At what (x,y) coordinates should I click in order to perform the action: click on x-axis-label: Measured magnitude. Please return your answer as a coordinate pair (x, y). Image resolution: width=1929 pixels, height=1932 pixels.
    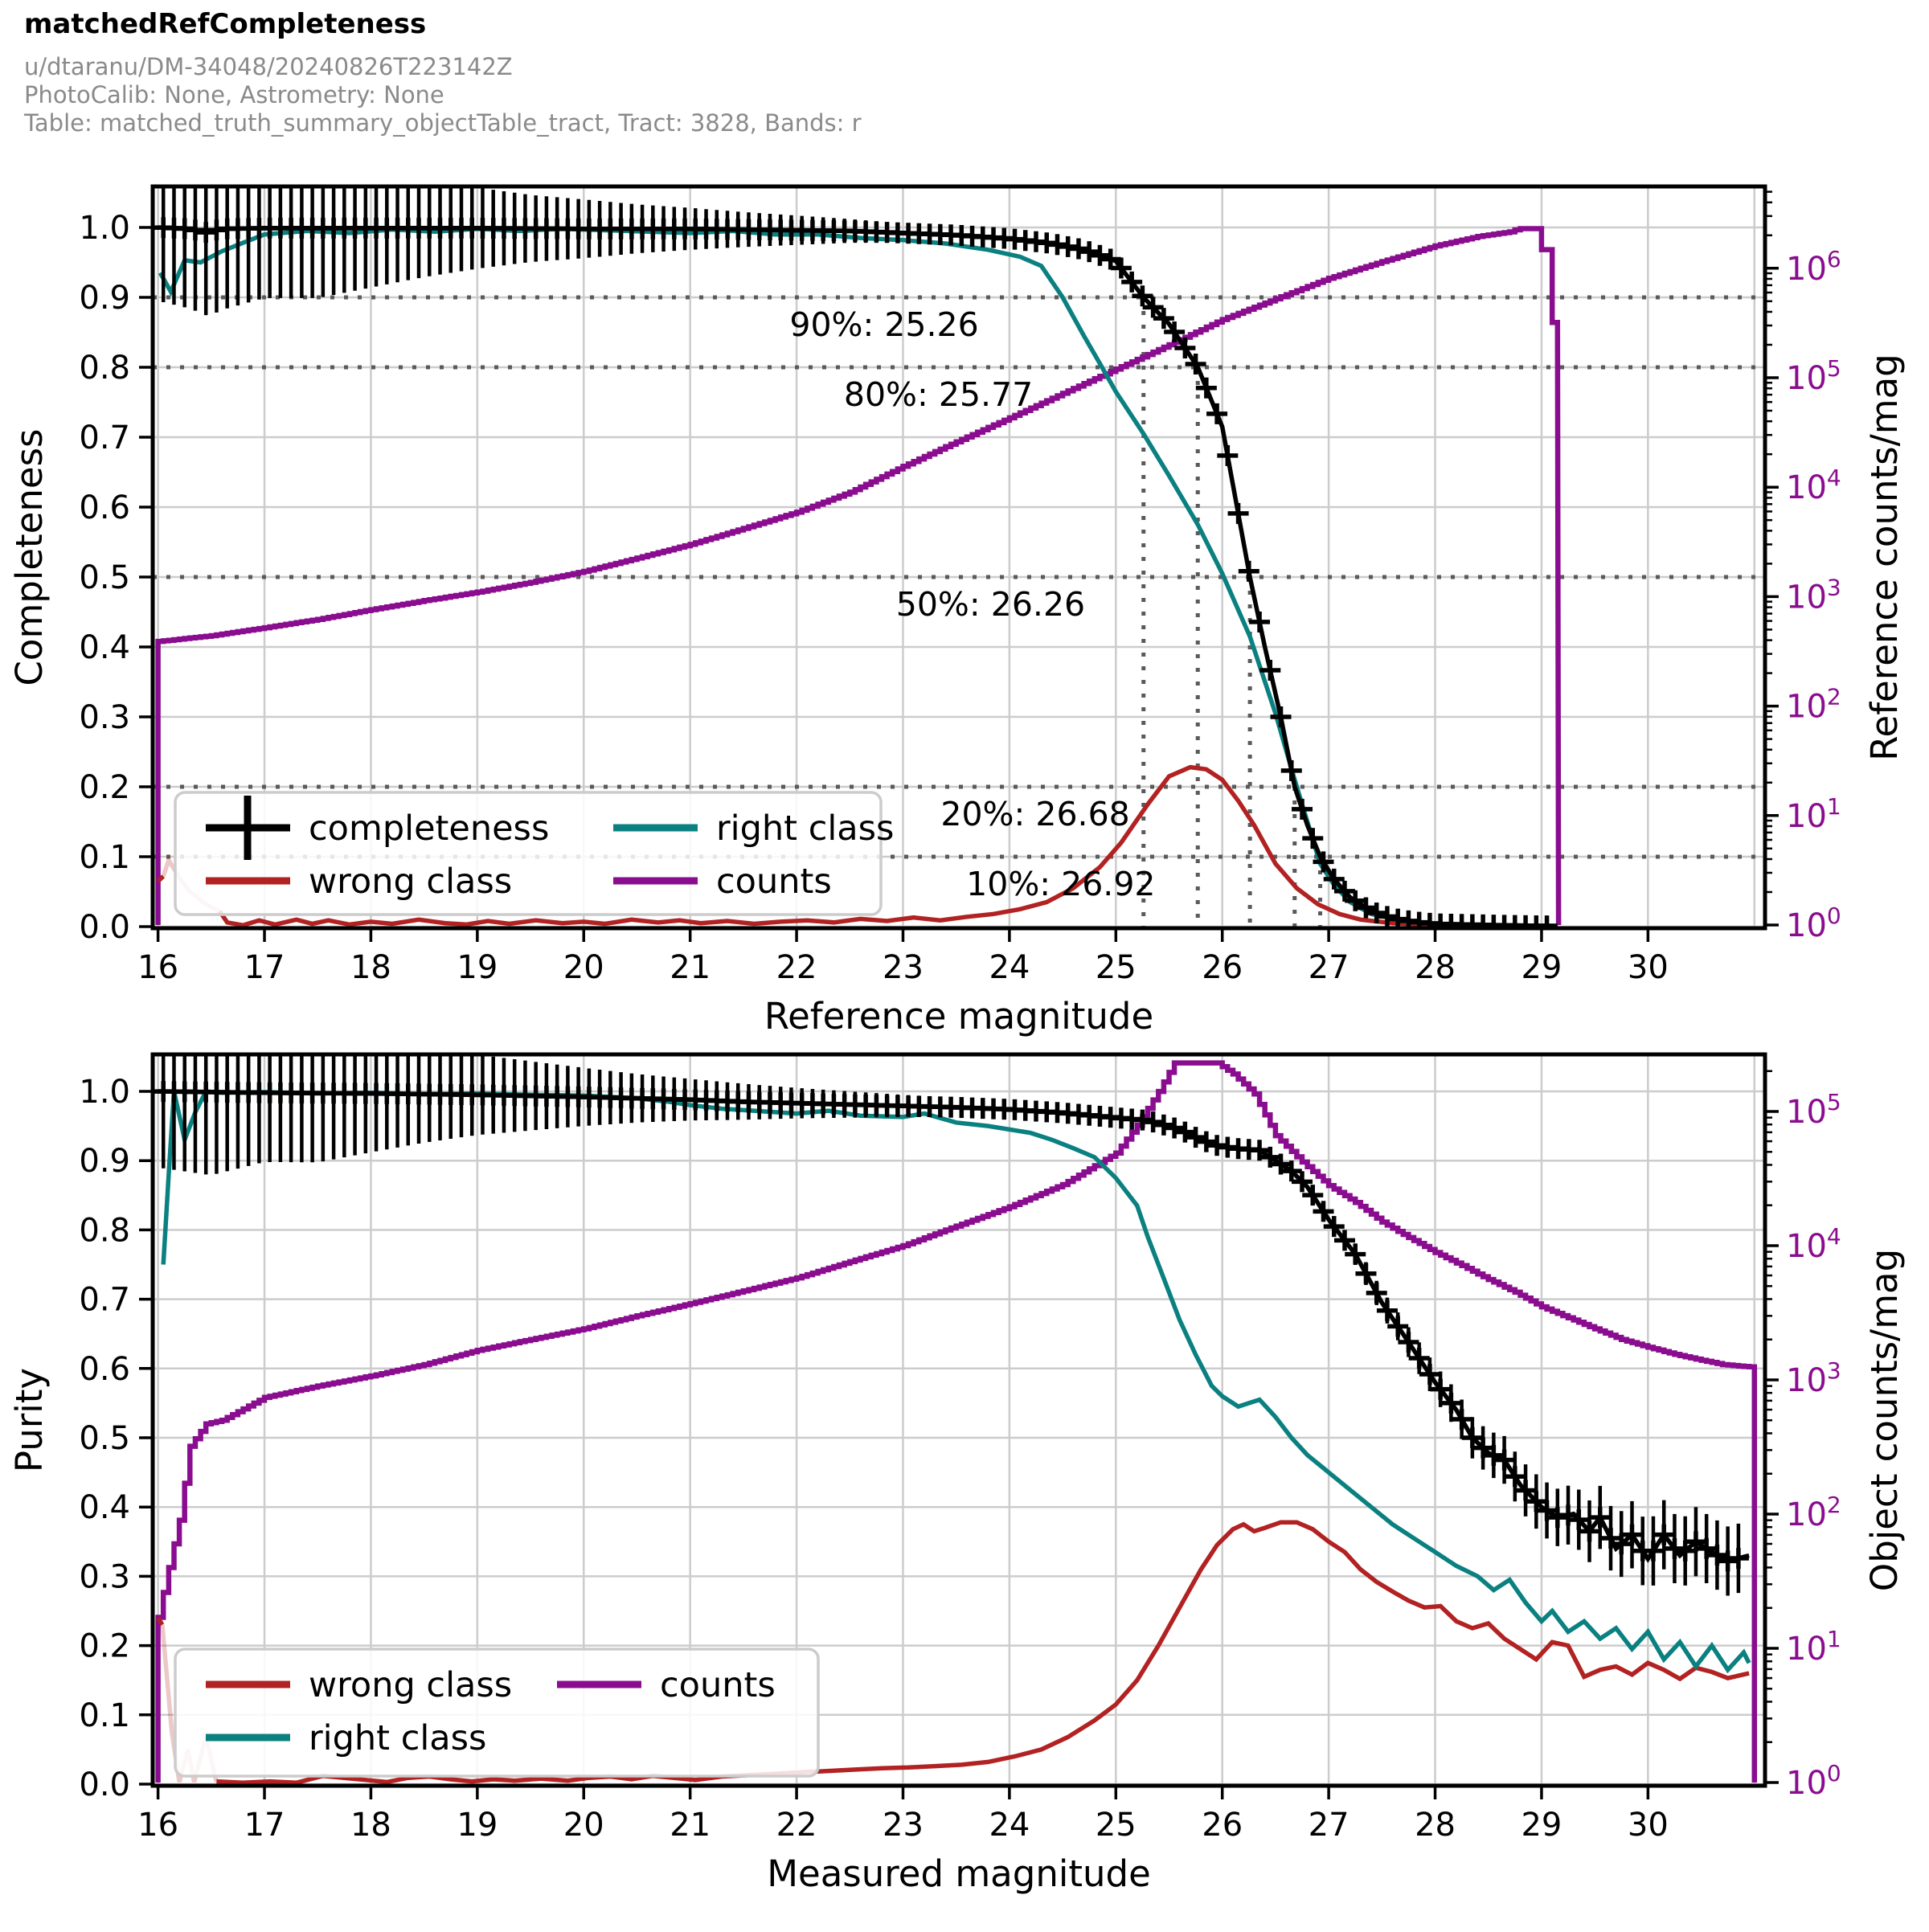
    Looking at the image, I should click on (959, 1873).